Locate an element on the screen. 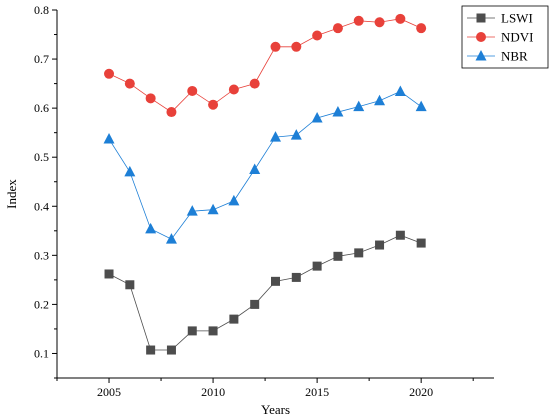 Image resolution: width=550 pixels, height=420 pixels. y-axis-title: Index is located at coordinates (11, 194).